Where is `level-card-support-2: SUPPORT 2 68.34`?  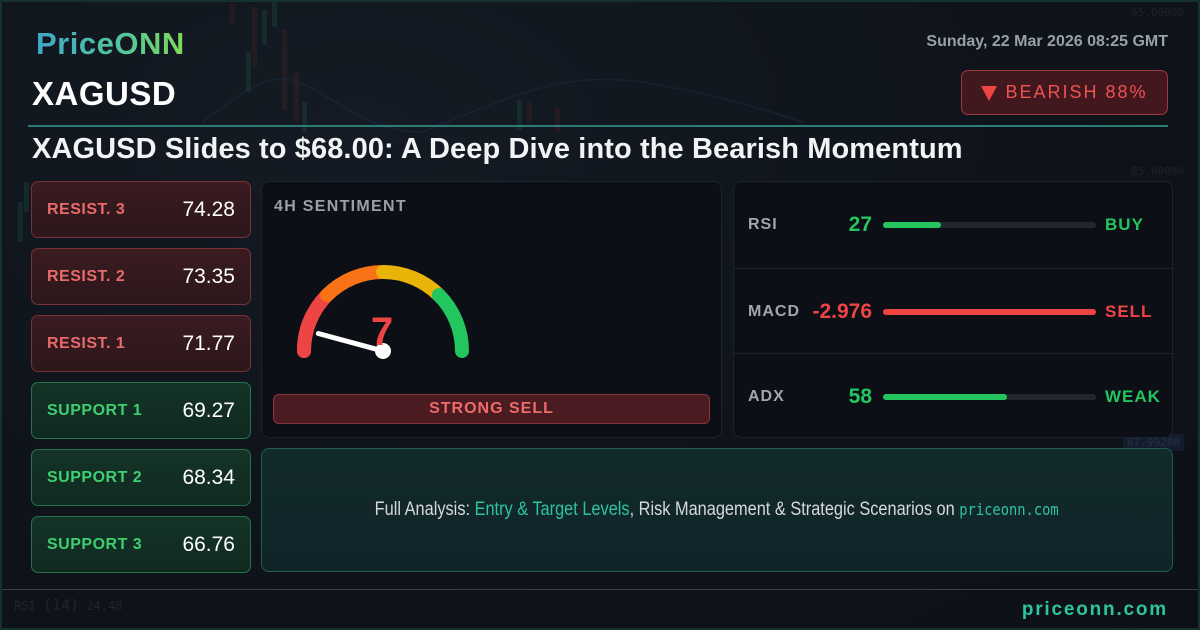 level-card-support-2: SUPPORT 2 68.34 is located at coordinates (141, 477).